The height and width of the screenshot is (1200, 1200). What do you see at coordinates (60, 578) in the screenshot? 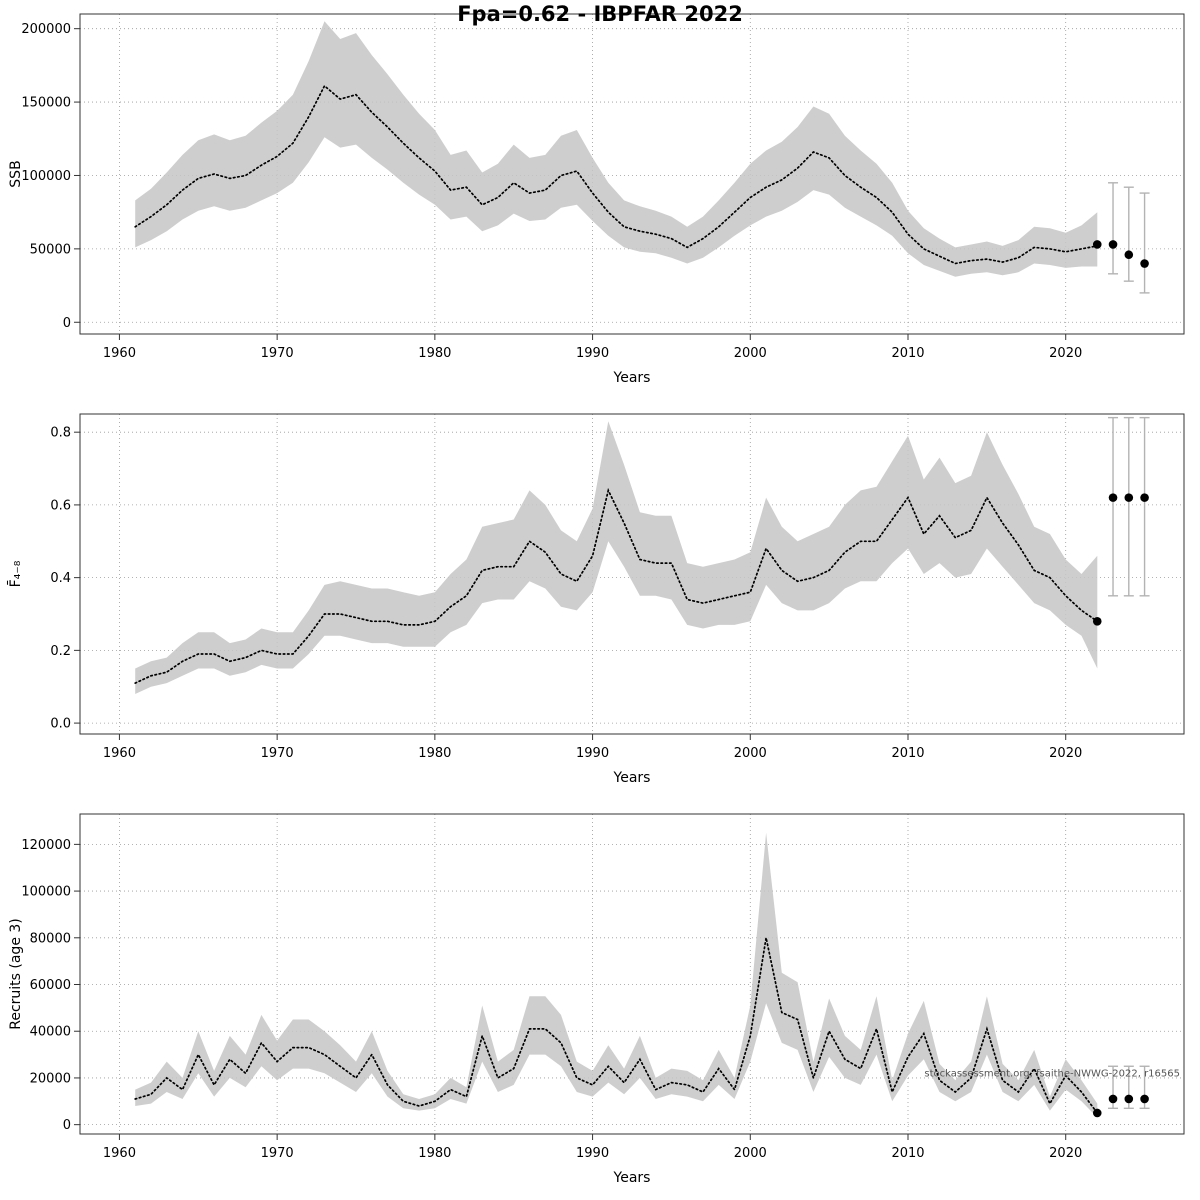
I see `svg-text: 0.4` at bounding box center [60, 578].